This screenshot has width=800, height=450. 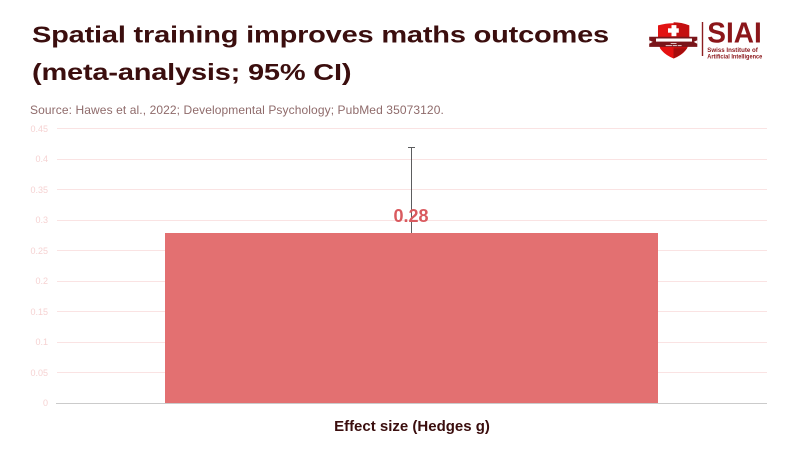 What do you see at coordinates (734, 57) in the screenshot?
I see `svg-text: Artificial Intelligence` at bounding box center [734, 57].